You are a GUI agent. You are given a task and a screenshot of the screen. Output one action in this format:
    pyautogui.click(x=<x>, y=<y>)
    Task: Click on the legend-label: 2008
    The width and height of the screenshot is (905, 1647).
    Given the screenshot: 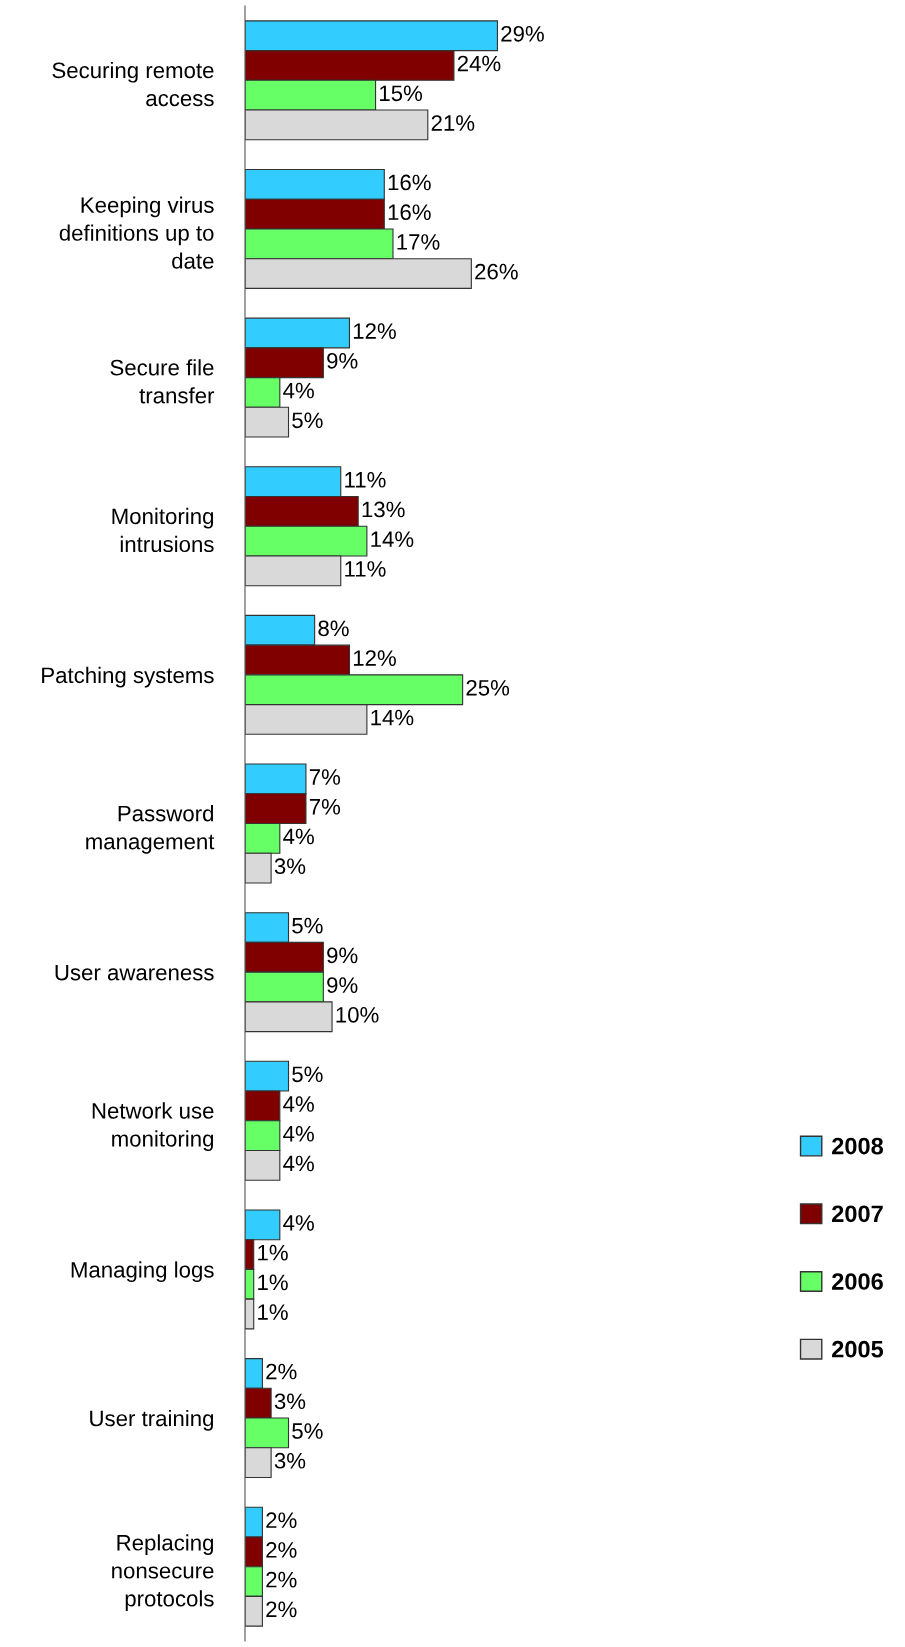 What is the action you would take?
    pyautogui.click(x=858, y=1146)
    